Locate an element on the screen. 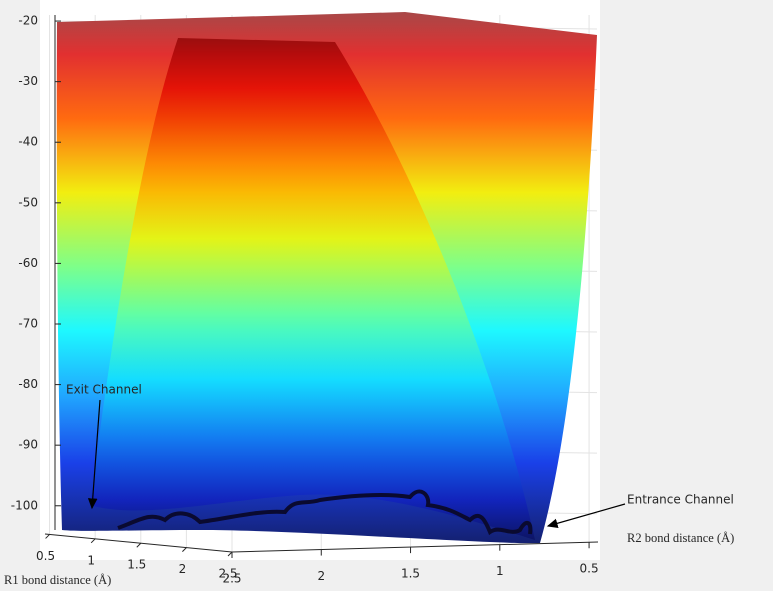 This screenshot has width=773, height=591. y-tick-label: 2 is located at coordinates (321, 576).